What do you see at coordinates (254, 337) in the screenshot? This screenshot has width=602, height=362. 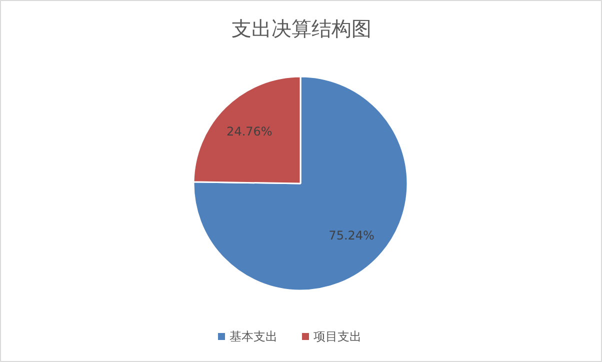 I see `legend-label: 基本支出` at bounding box center [254, 337].